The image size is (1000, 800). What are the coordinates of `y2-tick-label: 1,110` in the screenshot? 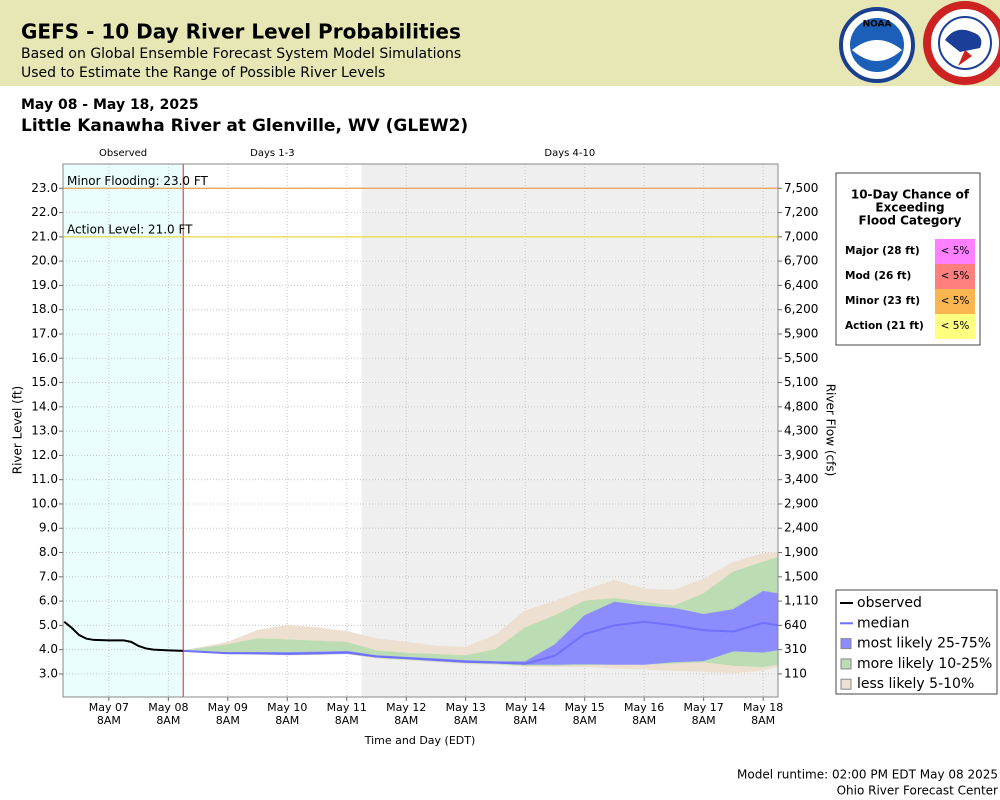 It's located at (801, 601).